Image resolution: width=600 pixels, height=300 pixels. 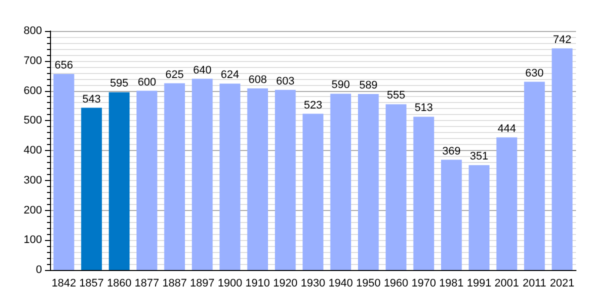 I want to click on x-tick-label: 2021, so click(x=562, y=284).